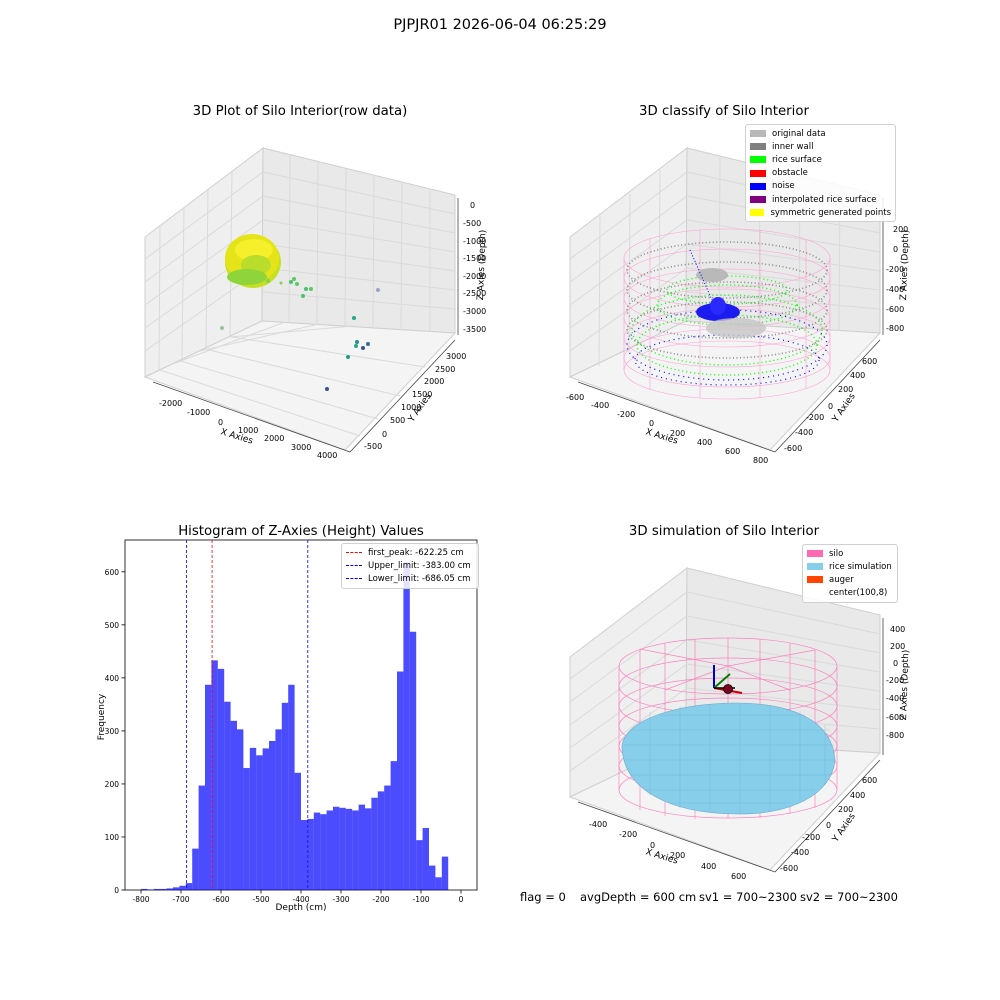 The height and width of the screenshot is (1000, 1000). Describe the element at coordinates (373, 446) in the screenshot. I see `raw-ytick-0: -500` at that location.